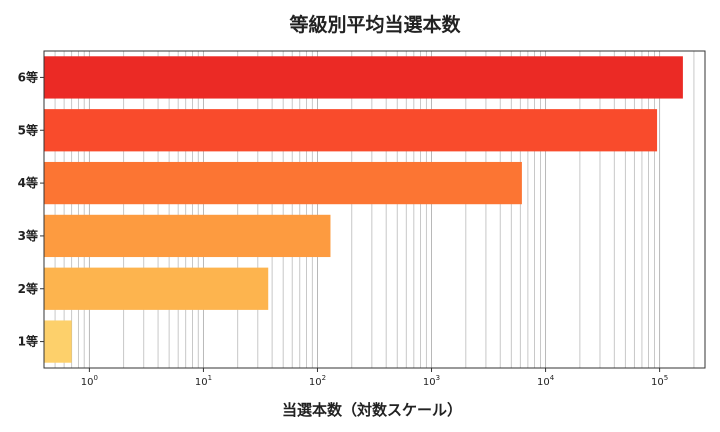 Image resolution: width=720 pixels, height=432 pixels. What do you see at coordinates (372, 410) in the screenshot?
I see `x-axis-label: 当選本数（対数スケール）` at bounding box center [372, 410].